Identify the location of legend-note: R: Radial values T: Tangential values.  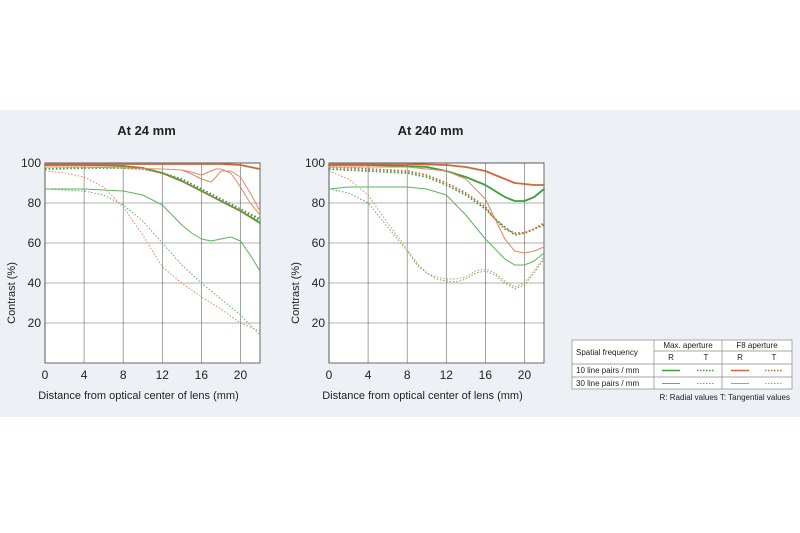
(725, 397).